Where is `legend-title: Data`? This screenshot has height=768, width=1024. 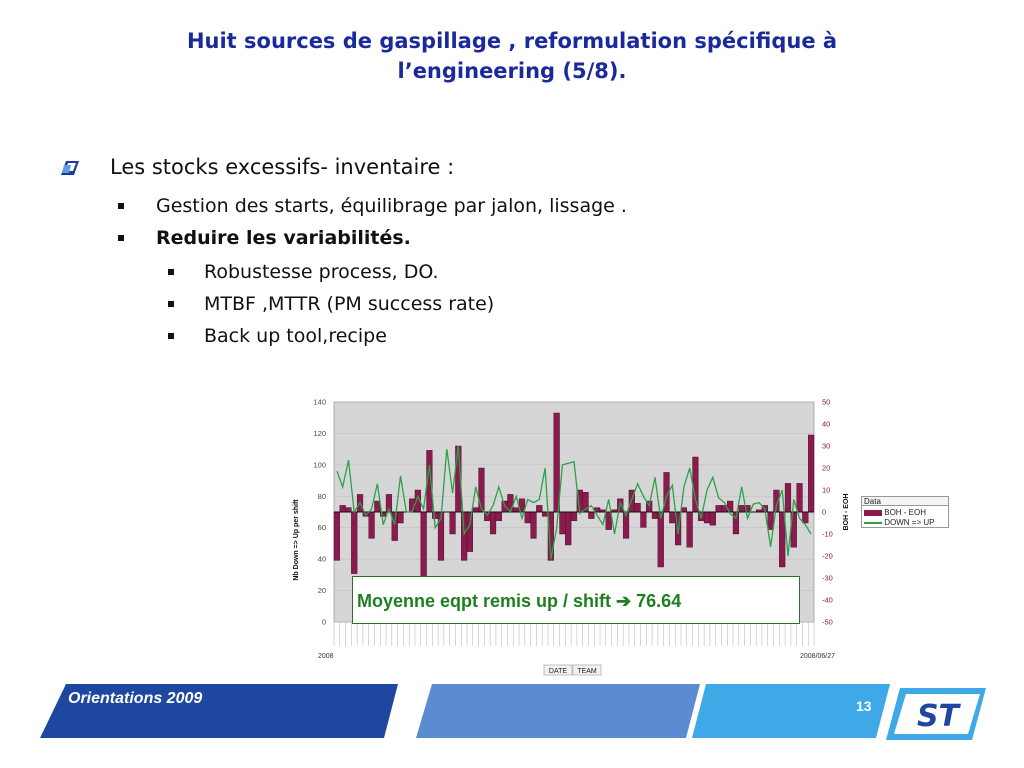
legend-title: Data is located at coordinates (905, 501).